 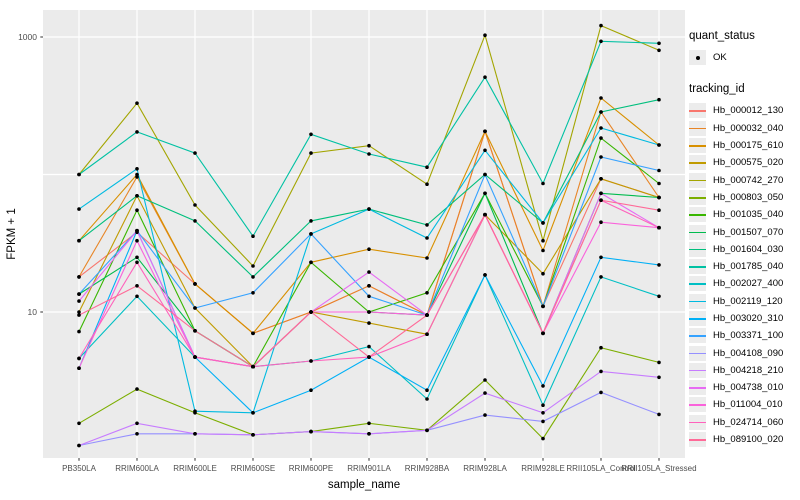 What do you see at coordinates (717, 89) in the screenshot?
I see `legend-title-tracking-id: tracking_id` at bounding box center [717, 89].